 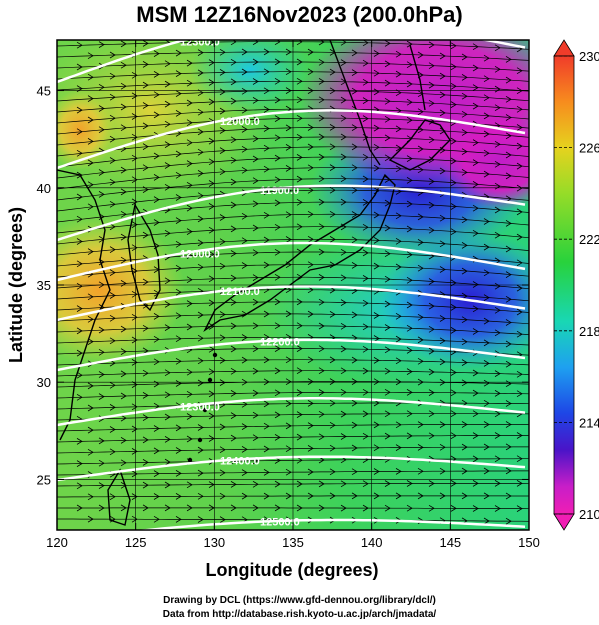 I want to click on x-tick-label: 120, so click(x=57, y=542).